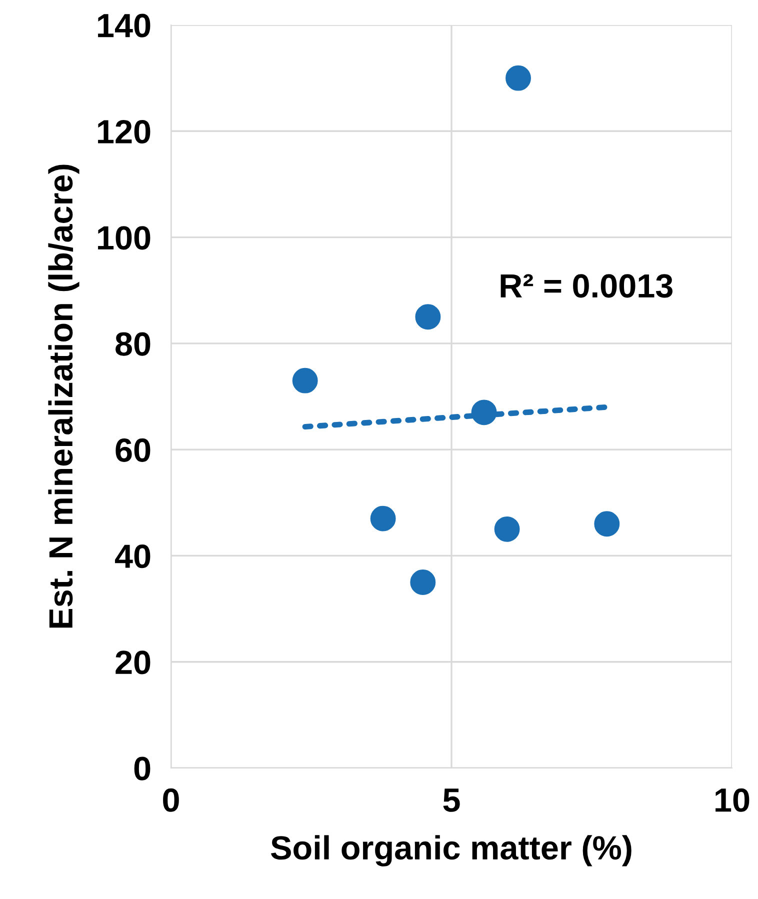  What do you see at coordinates (451, 800) in the screenshot?
I see `x-tick-label: 5` at bounding box center [451, 800].